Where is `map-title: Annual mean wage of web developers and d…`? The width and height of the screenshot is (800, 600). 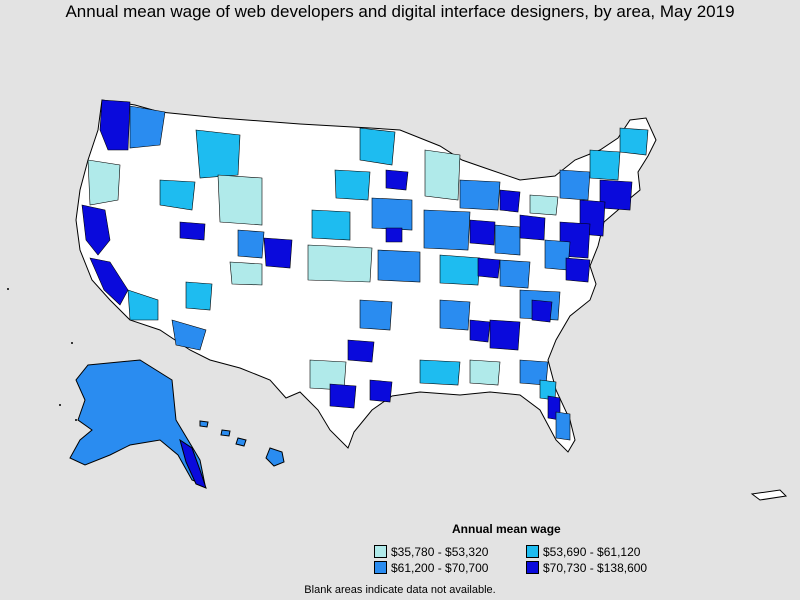 map-title: Annual mean wage of web developers and d… is located at coordinates (400, 11).